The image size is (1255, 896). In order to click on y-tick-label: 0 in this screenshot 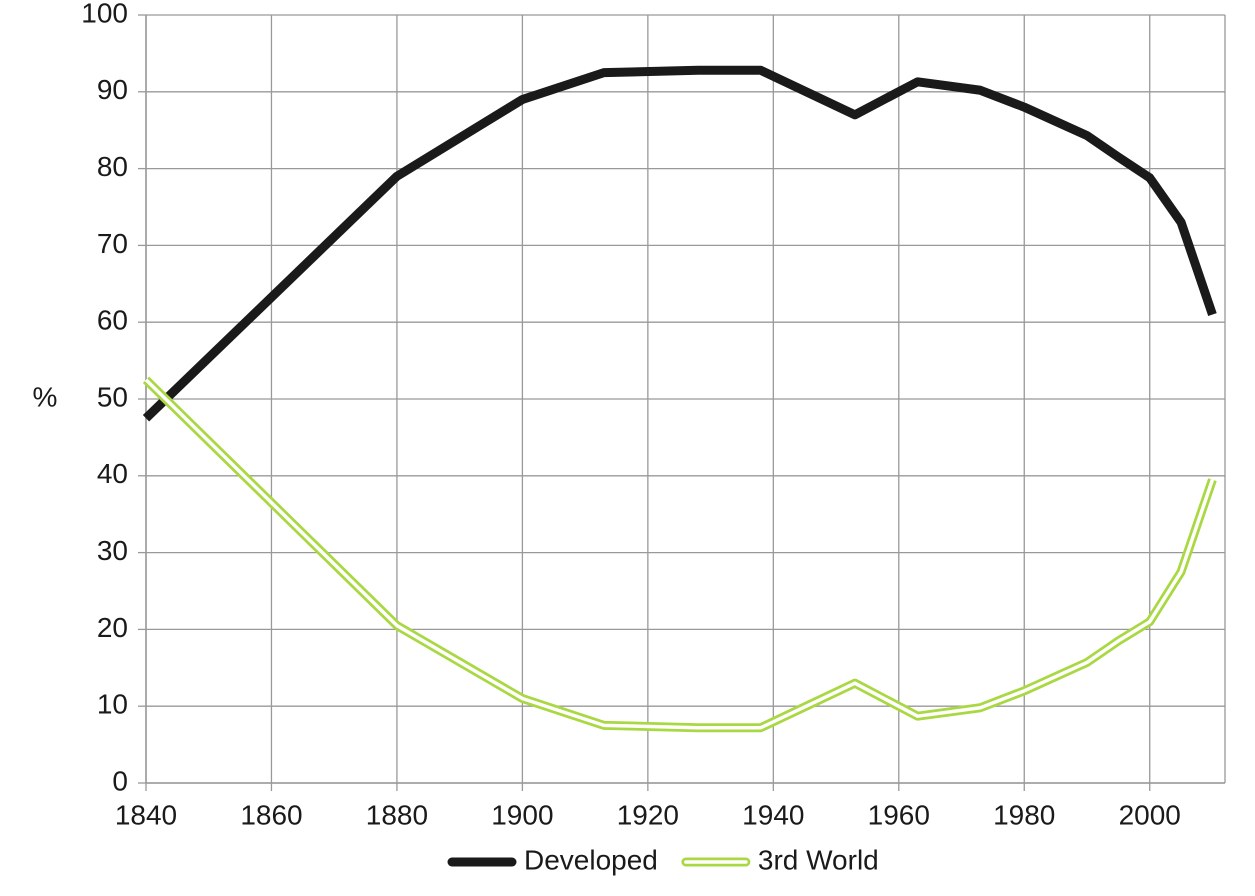, I will do `click(120, 780)`.